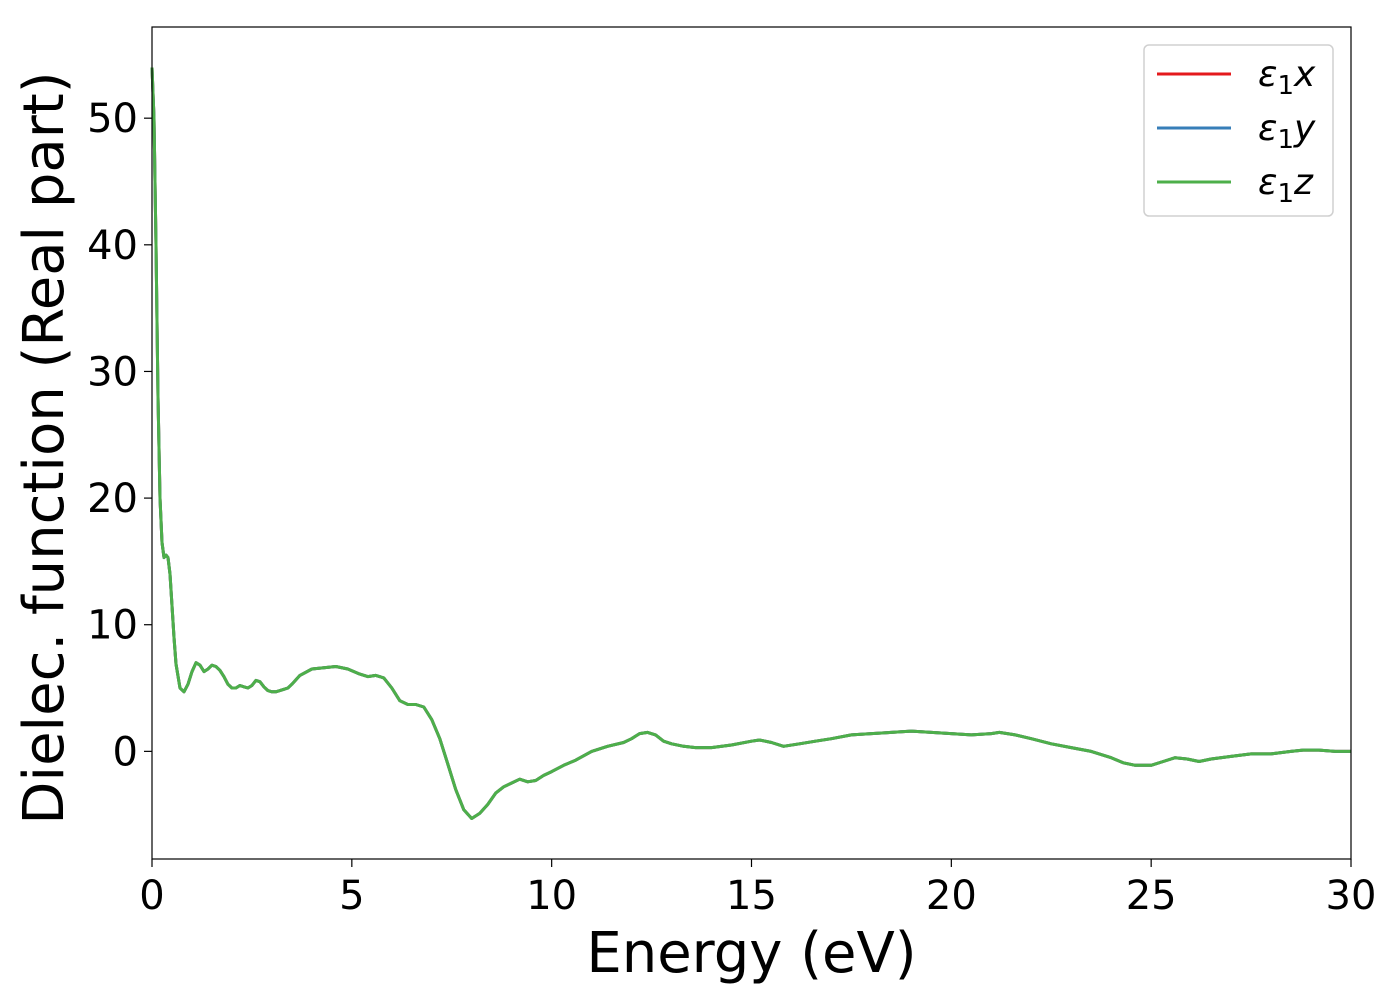  Describe the element at coordinates (1151, 896) in the screenshot. I see `x-tick-label: 25` at that location.